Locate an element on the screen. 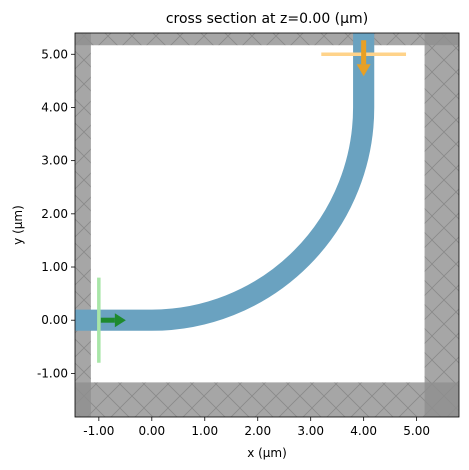 The width and height of the screenshot is (469, 470). y-tick-label: 4.00 is located at coordinates (54, 107).